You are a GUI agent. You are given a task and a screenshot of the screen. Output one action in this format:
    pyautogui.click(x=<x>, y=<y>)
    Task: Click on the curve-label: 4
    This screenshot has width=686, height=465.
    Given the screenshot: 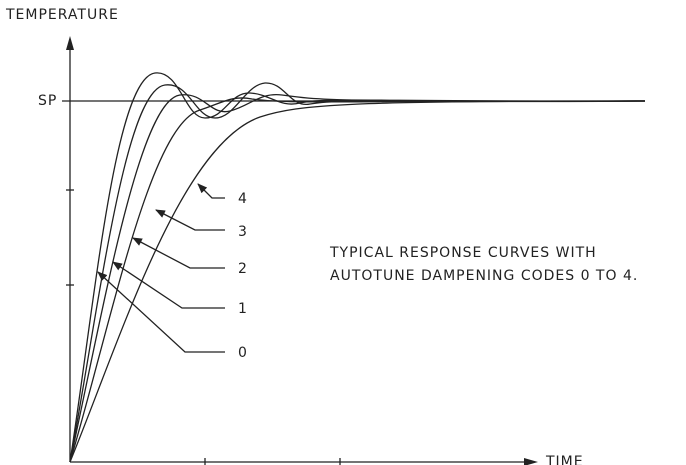 What is the action you would take?
    pyautogui.click(x=243, y=199)
    